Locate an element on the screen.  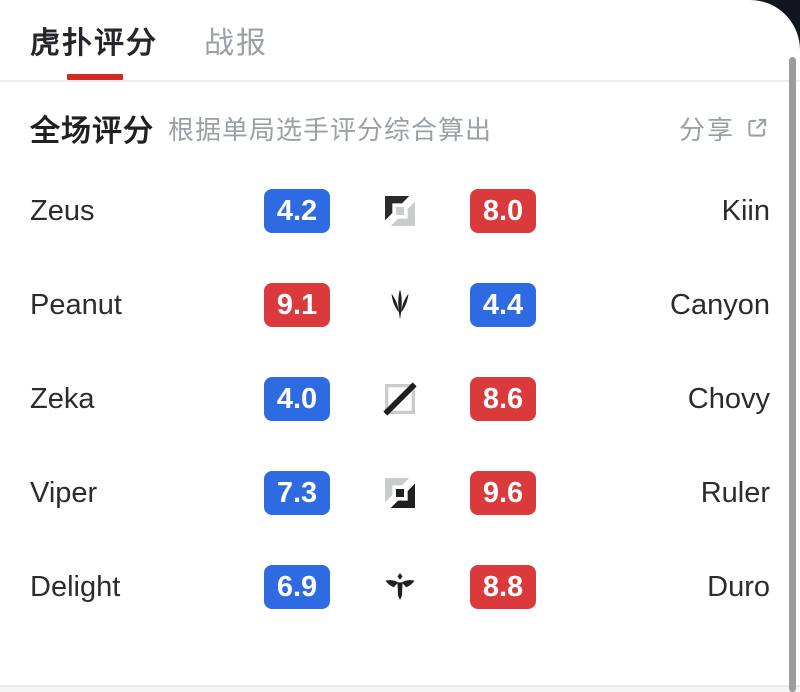
row-middle-group: 9.1 4.4 is located at coordinates (400, 305).